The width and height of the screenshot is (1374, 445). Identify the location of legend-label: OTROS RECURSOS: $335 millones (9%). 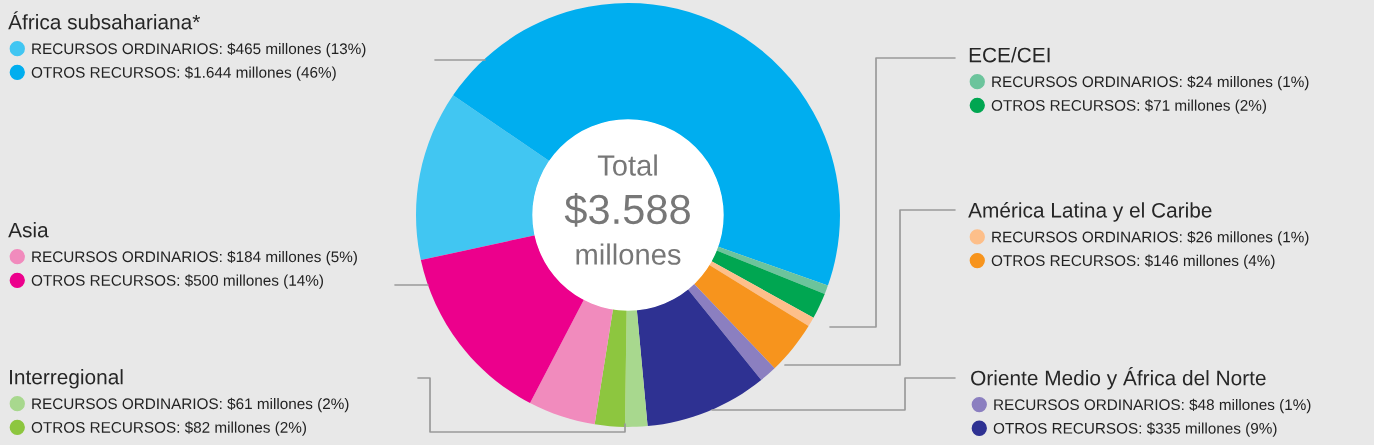
(1135, 429).